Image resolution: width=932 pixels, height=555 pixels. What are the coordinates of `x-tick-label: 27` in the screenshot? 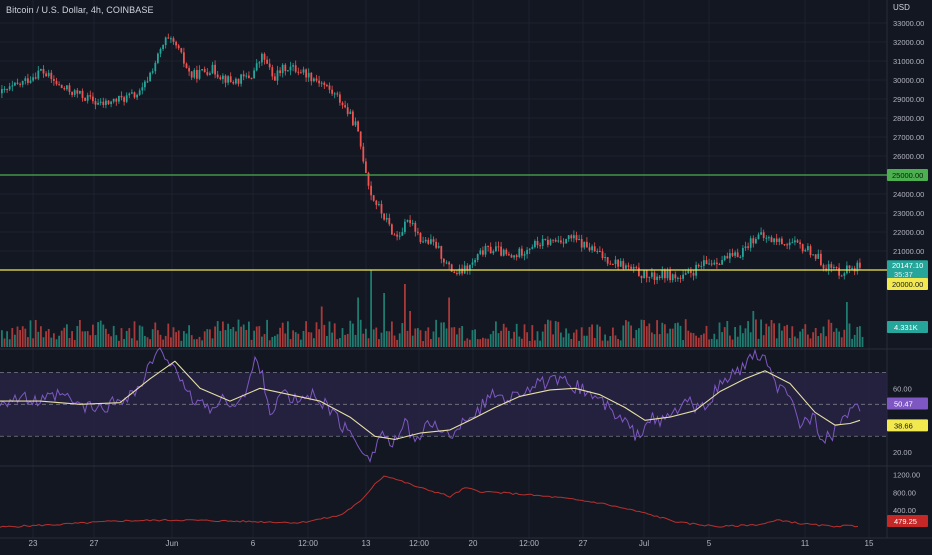 It's located at (94, 543).